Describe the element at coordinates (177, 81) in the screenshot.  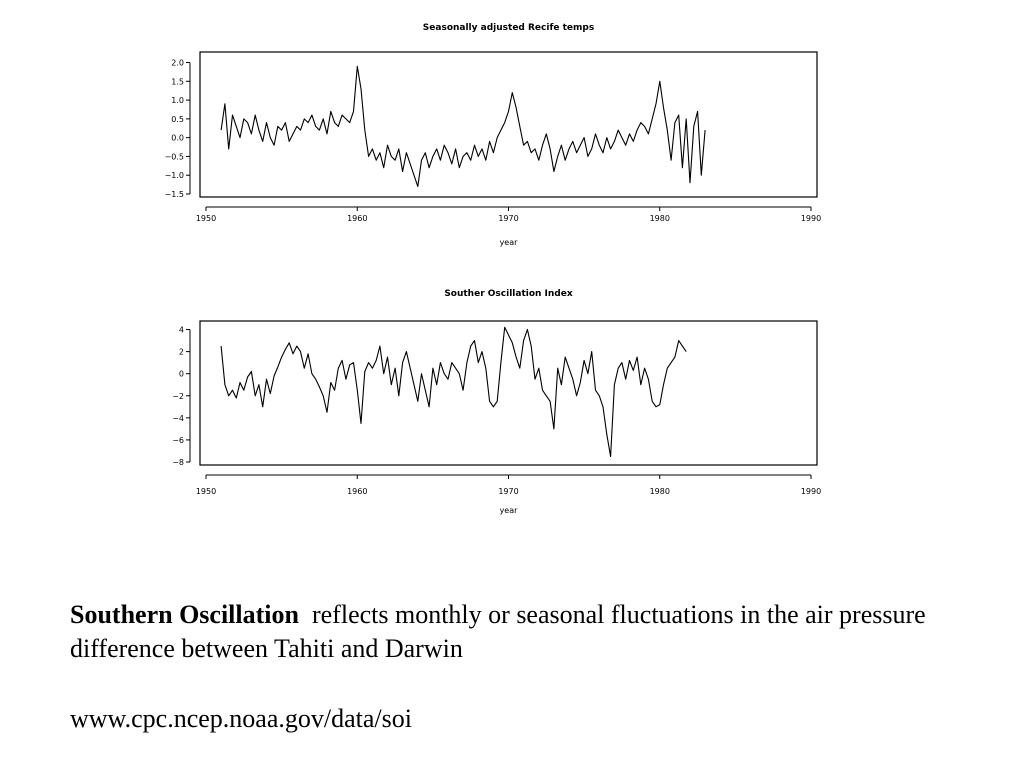
I see `y-tick-label: 1.5` at that location.